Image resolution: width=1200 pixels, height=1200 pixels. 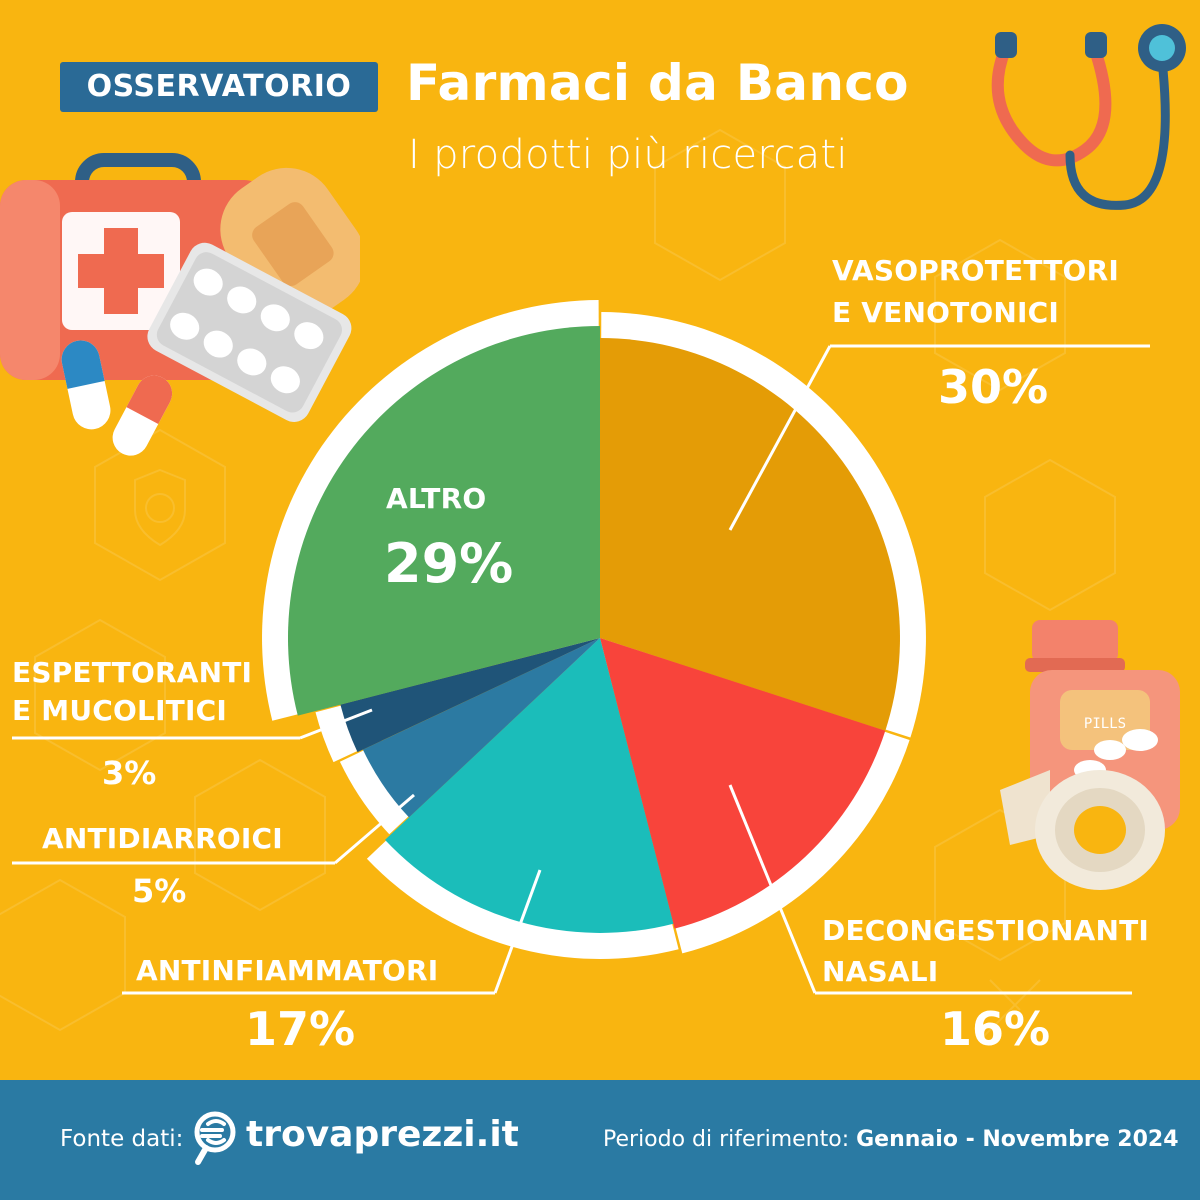 What do you see at coordinates (122, 1139) in the screenshot?
I see `source-label: Fonte dati:` at bounding box center [122, 1139].